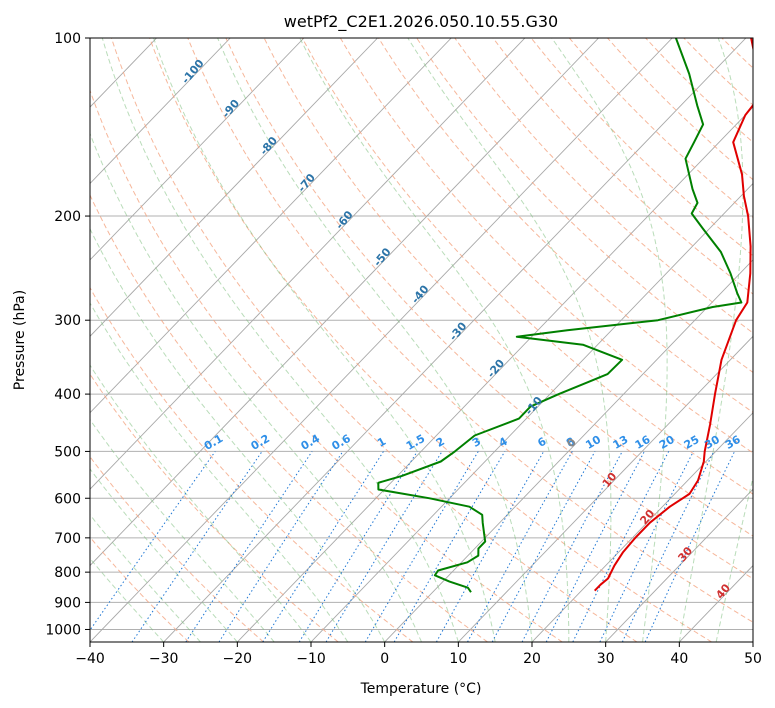 This screenshot has height=708, width=775. Describe the element at coordinates (164, 659) in the screenshot. I see `x-tick-label: −30` at that location.